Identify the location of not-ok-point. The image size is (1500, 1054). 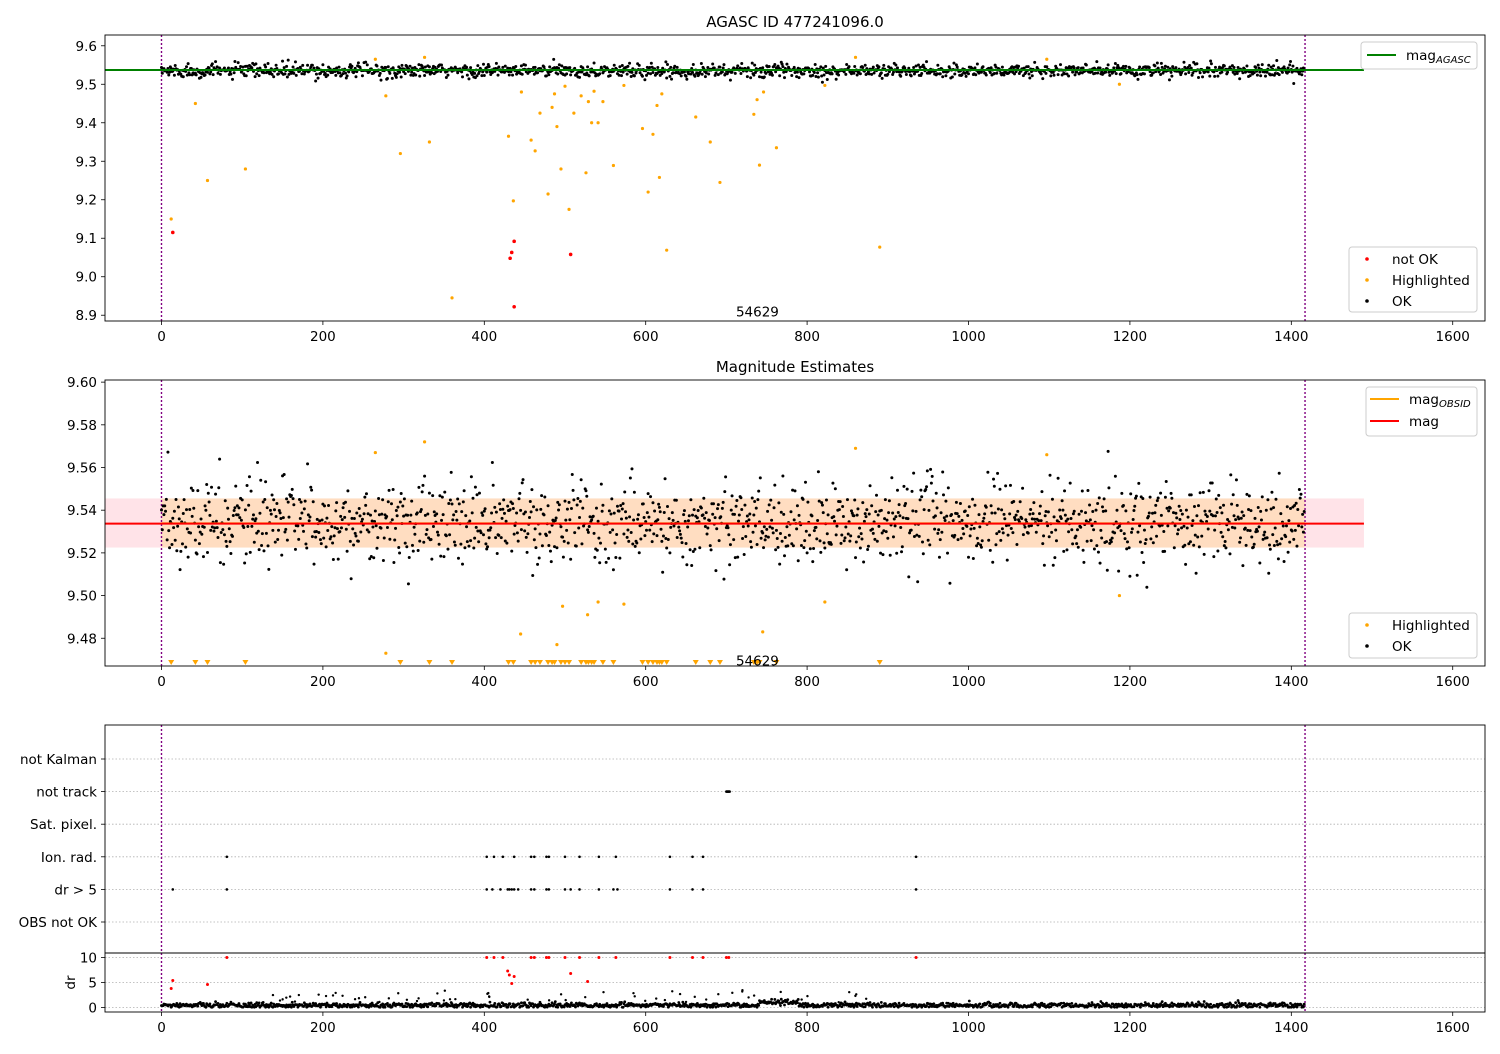
(511, 252).